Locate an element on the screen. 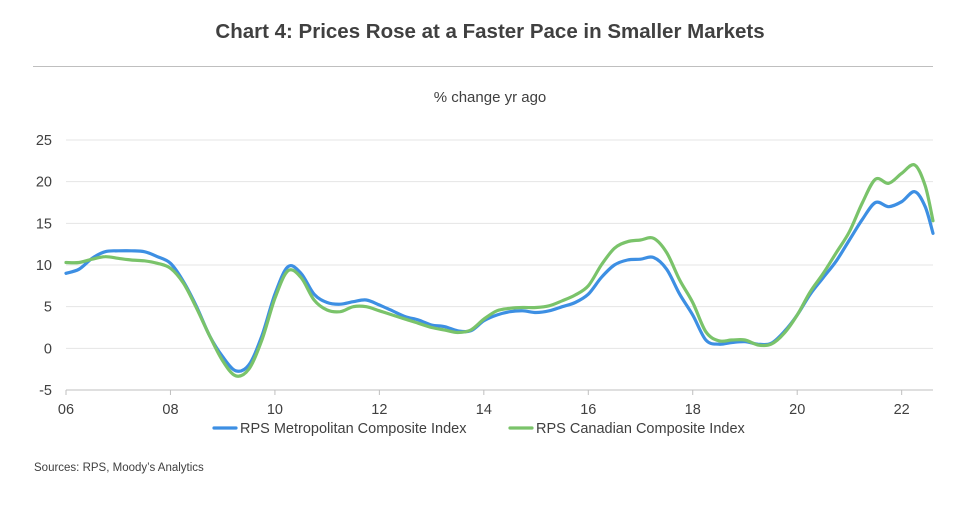 This screenshot has width=980, height=505. x-tick-label: 18 is located at coordinates (693, 410).